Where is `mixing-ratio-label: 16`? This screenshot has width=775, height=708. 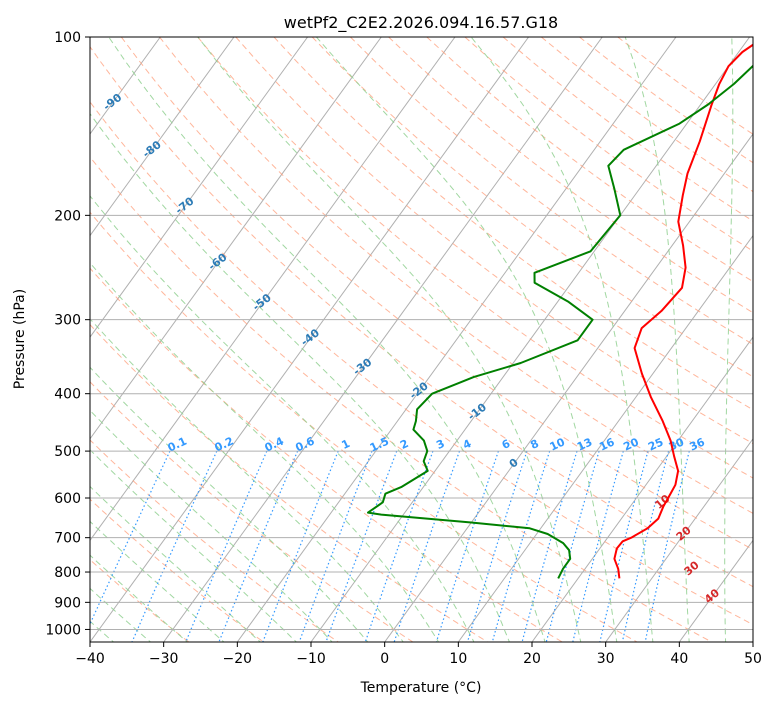
mixing-ratio-label: 16 is located at coordinates (607, 444).